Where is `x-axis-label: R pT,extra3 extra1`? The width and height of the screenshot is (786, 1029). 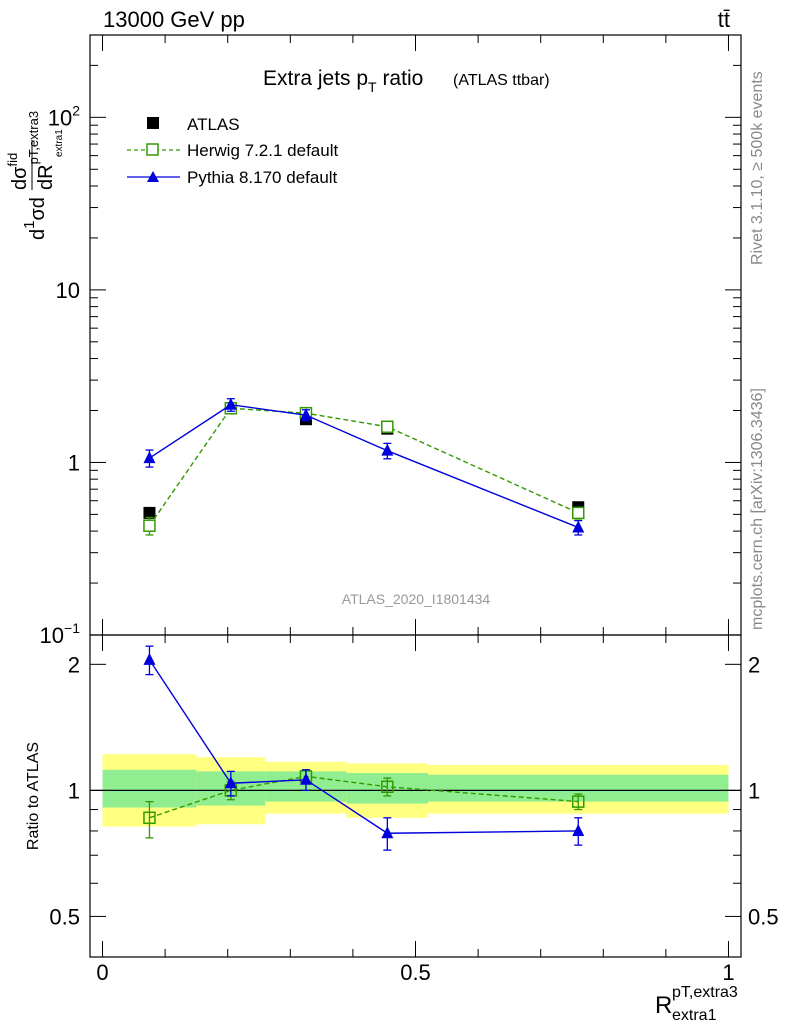 x-axis-label: R pT,extra3 extra1 is located at coordinates (696, 1004).